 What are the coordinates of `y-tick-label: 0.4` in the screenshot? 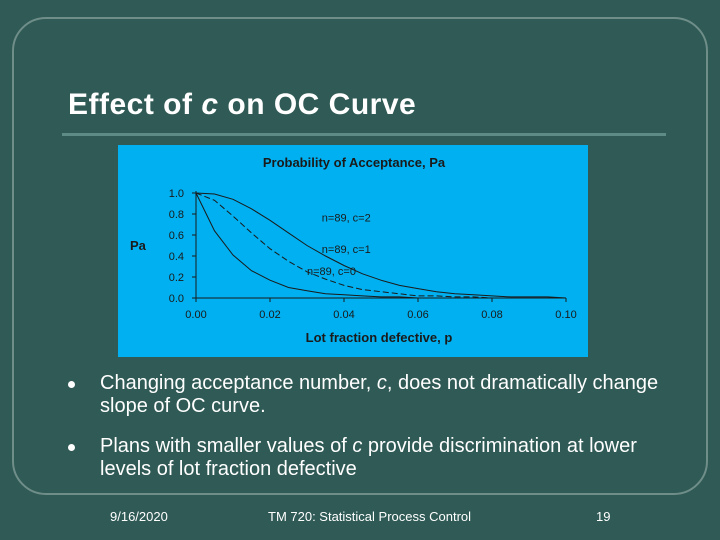 It's located at (176, 257).